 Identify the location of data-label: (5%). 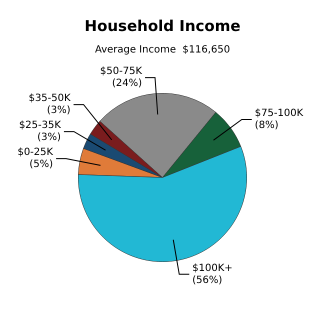
(41, 164).